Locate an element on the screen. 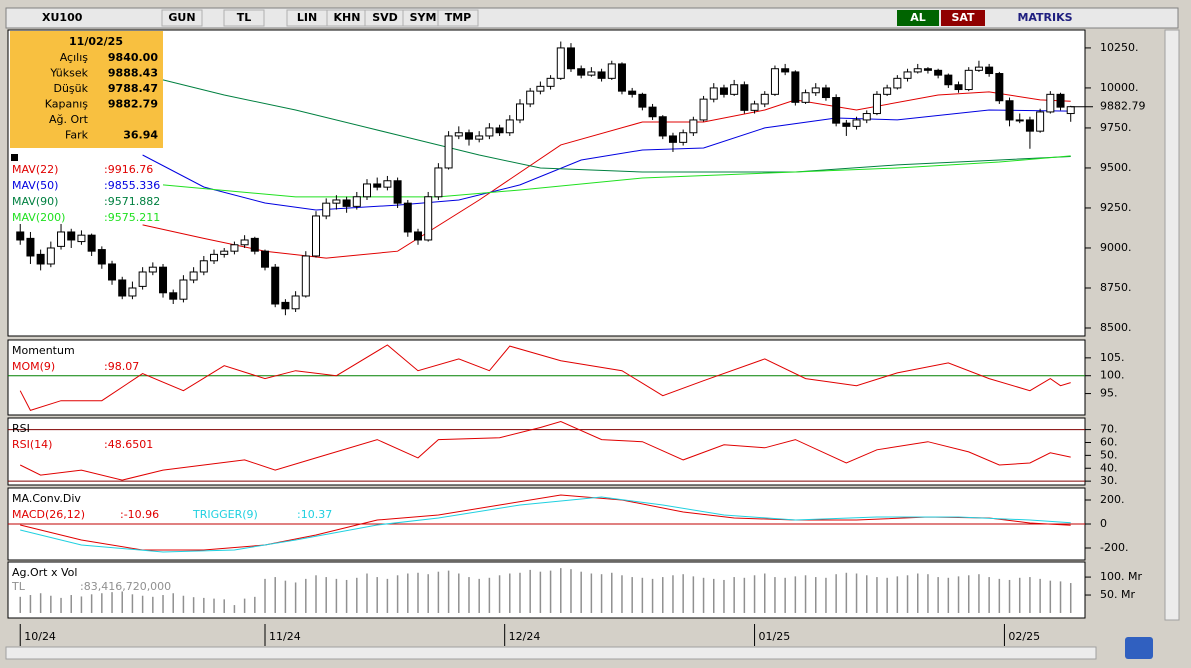 The image size is (1191, 668). panel-title: MA.Conv.Div is located at coordinates (46, 498).